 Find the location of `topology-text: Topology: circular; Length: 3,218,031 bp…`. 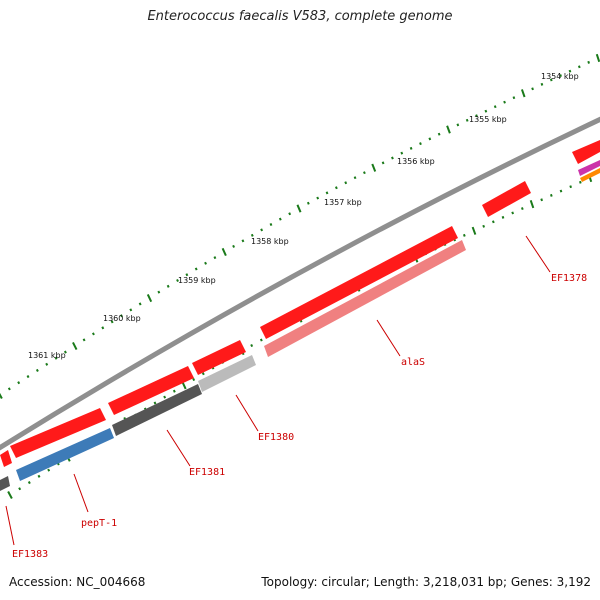

topology-text: Topology: circular; Length: 3,218,031 bp… is located at coordinates (426, 582).